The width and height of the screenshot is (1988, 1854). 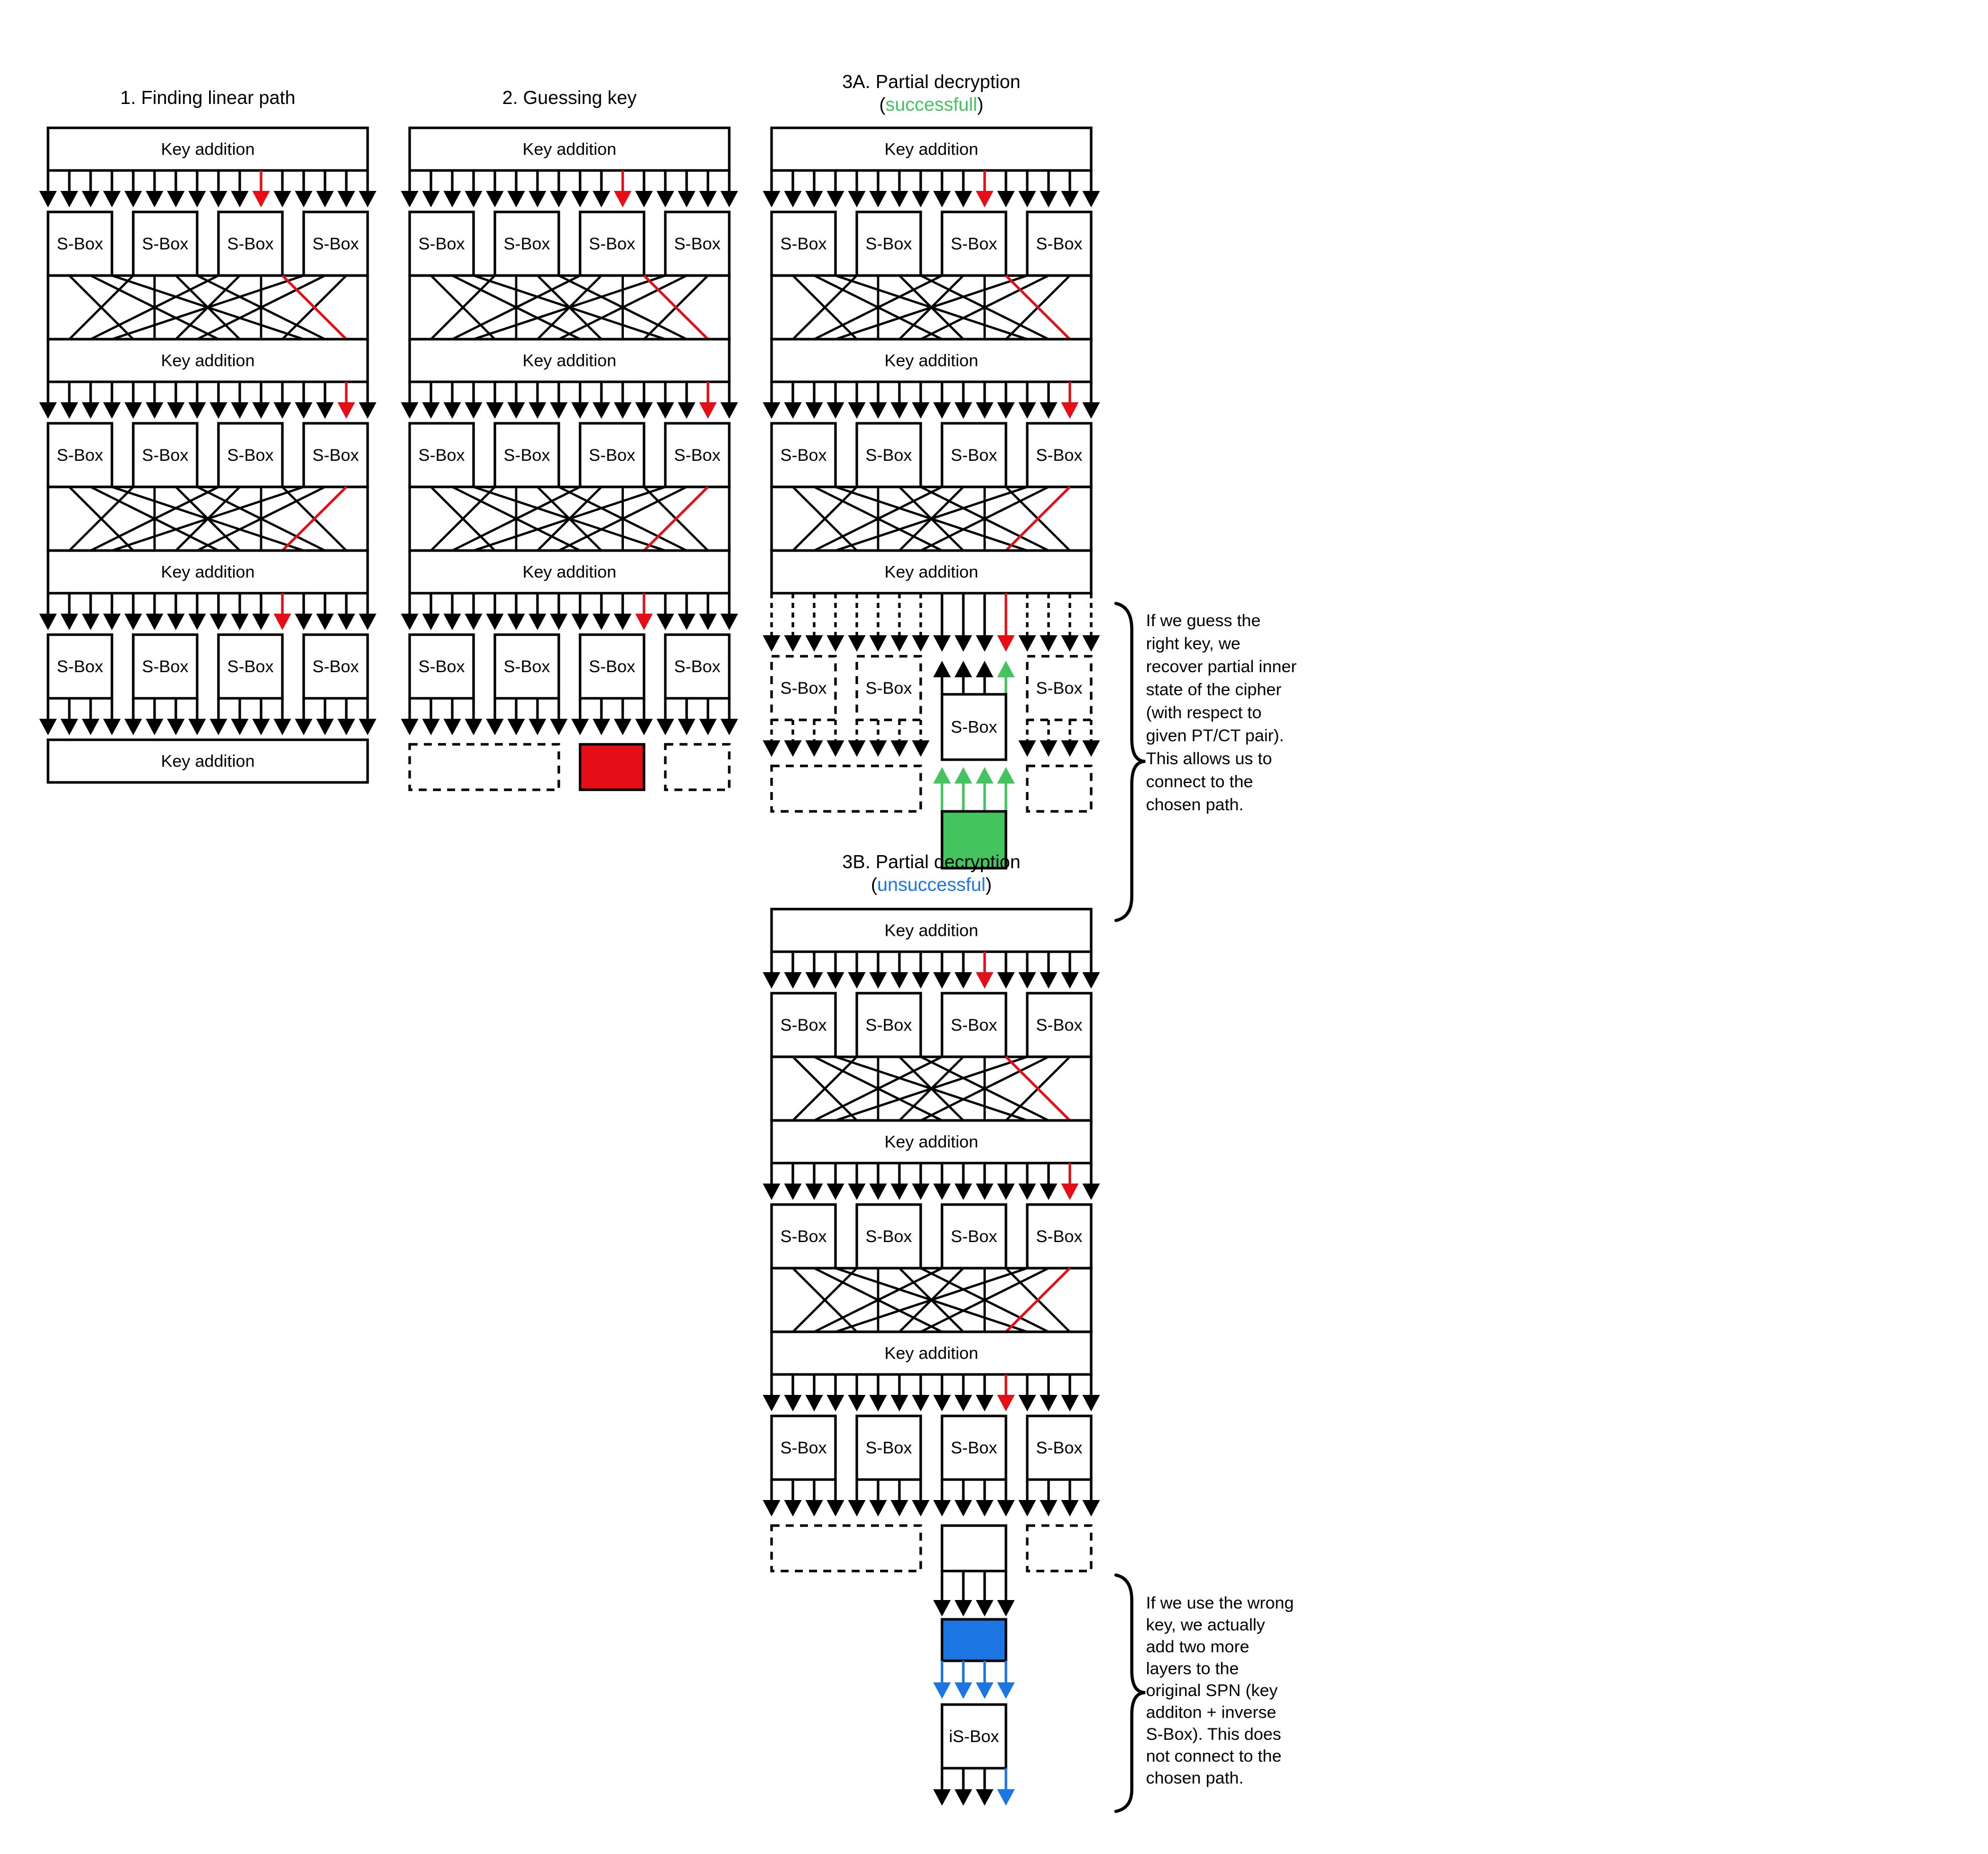 What do you see at coordinates (1130, 1693) in the screenshot?
I see `brace-3b` at bounding box center [1130, 1693].